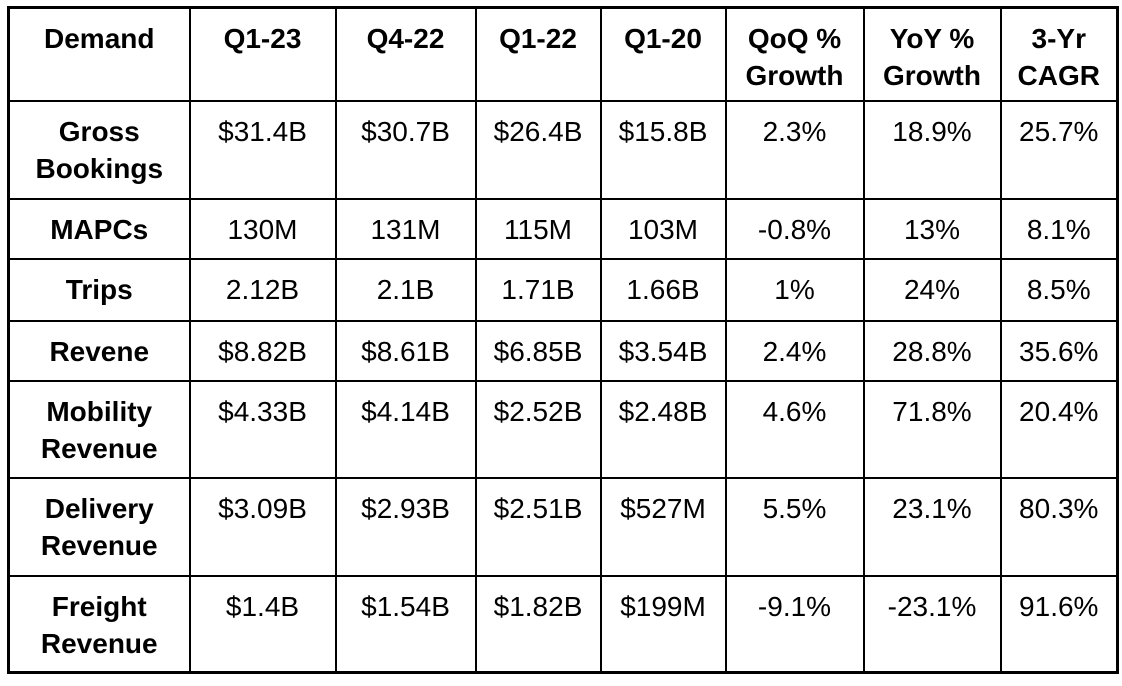 The width and height of the screenshot is (1122, 686). What do you see at coordinates (1059, 624) in the screenshot?
I see `table-cell: 91.6%` at bounding box center [1059, 624].